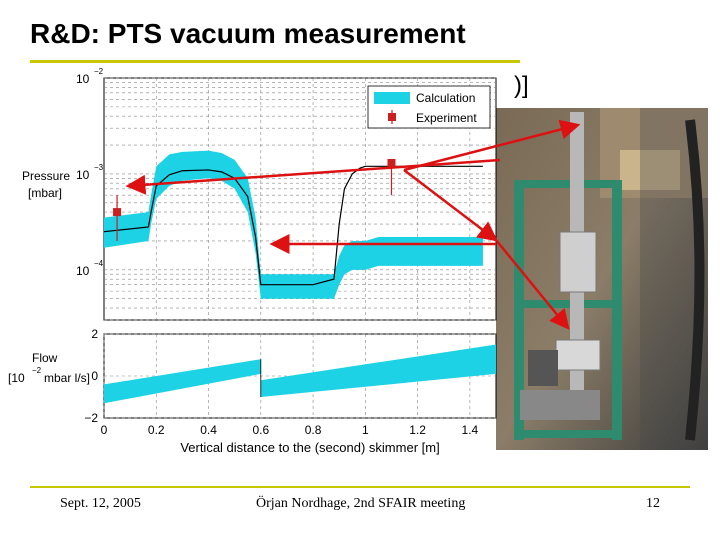 The height and width of the screenshot is (540, 720). Describe the element at coordinates (417, 430) in the screenshot. I see `flow-xtick-label: 1.2` at that location.